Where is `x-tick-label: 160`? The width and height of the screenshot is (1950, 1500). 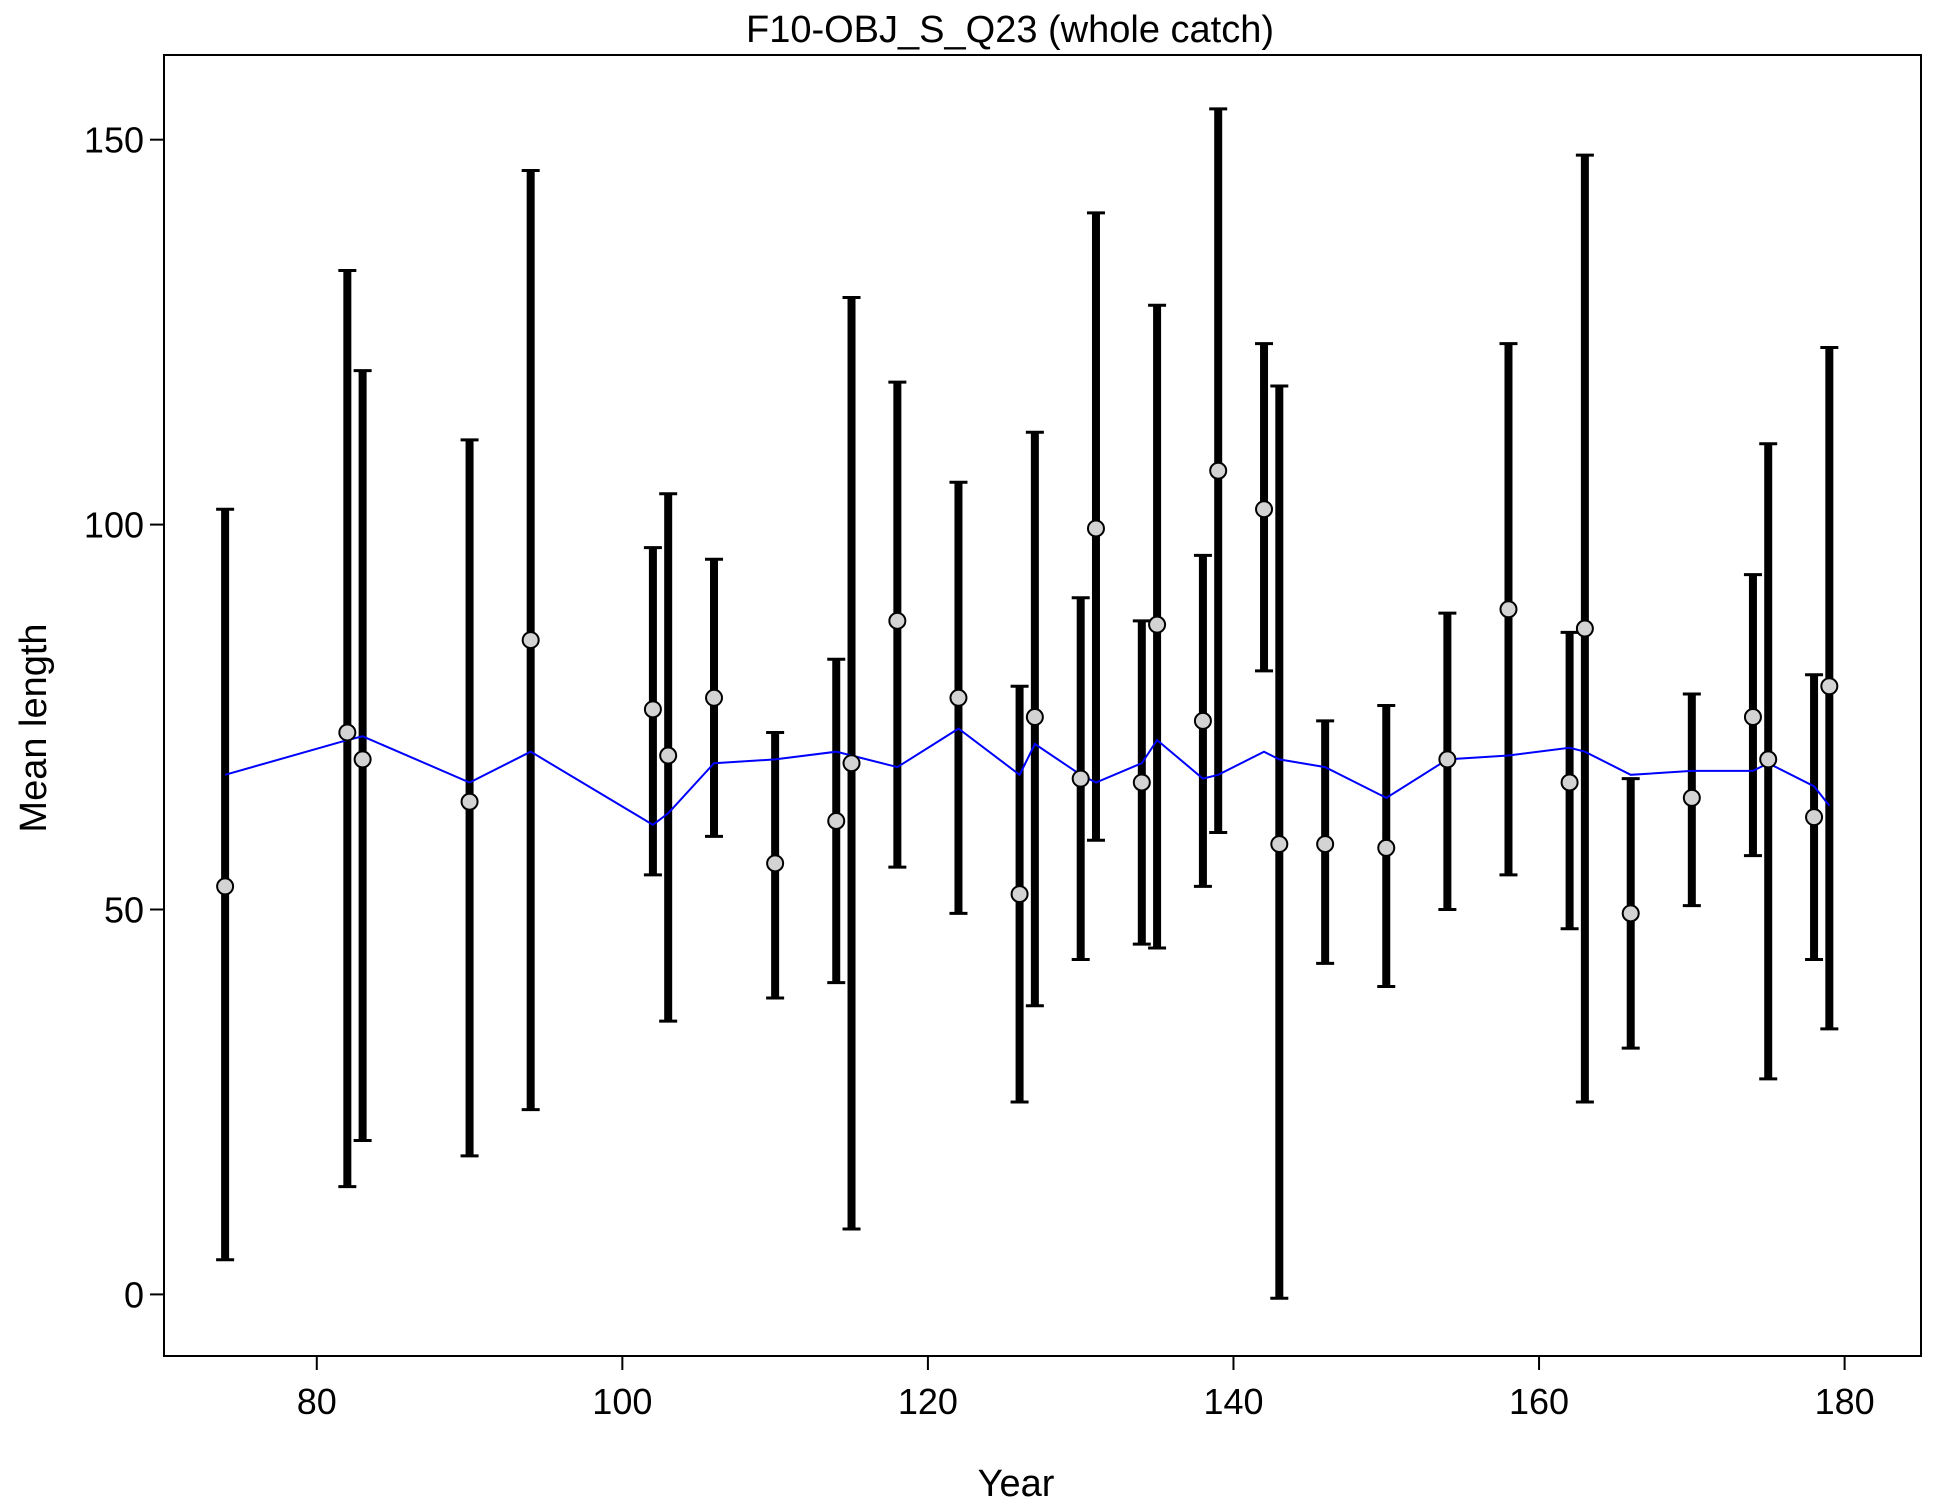 x-tick-label: 160 is located at coordinates (1539, 1401).